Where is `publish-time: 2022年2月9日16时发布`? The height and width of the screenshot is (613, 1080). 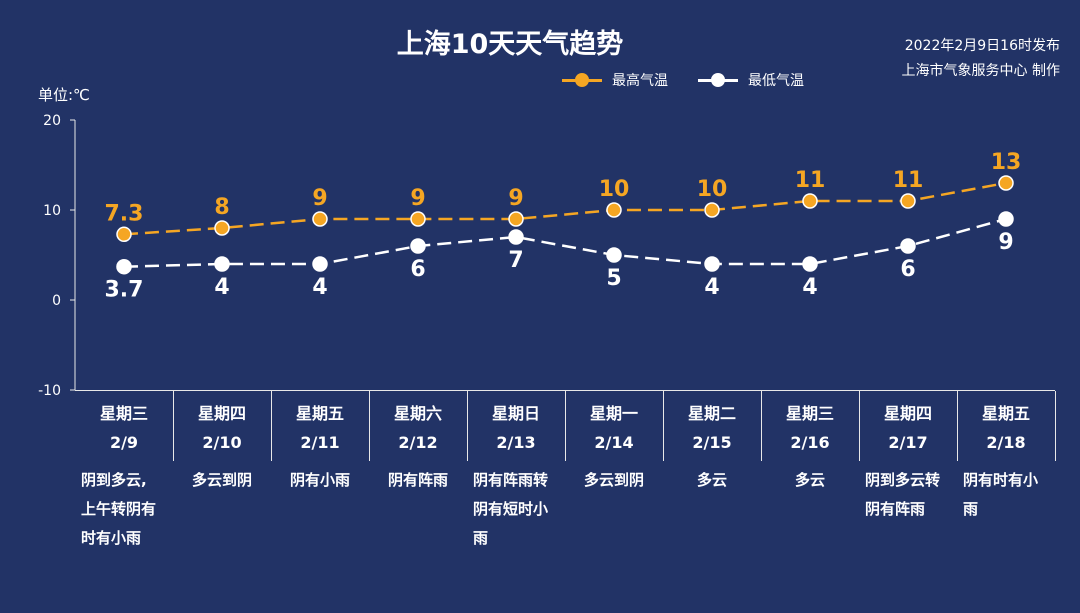
publish-time: 2022年2月9日16时发布 is located at coordinates (982, 46).